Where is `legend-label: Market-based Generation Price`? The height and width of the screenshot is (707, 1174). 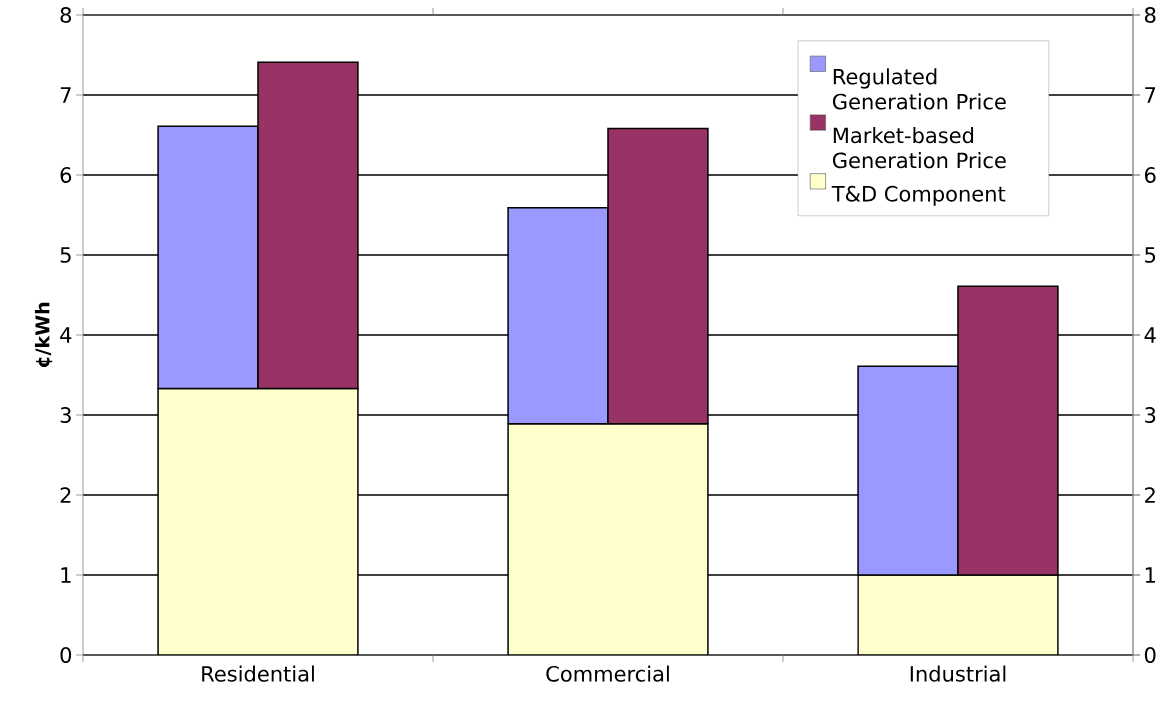
legend-label: Market-based Generation Price is located at coordinates (919, 148).